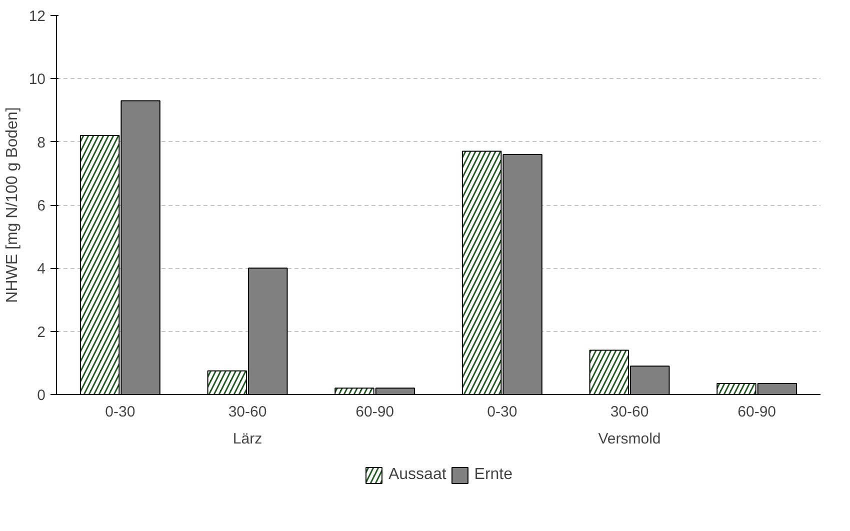 The height and width of the screenshot is (531, 850). What do you see at coordinates (41, 143) in the screenshot?
I see `y-tick-label: 8` at bounding box center [41, 143].